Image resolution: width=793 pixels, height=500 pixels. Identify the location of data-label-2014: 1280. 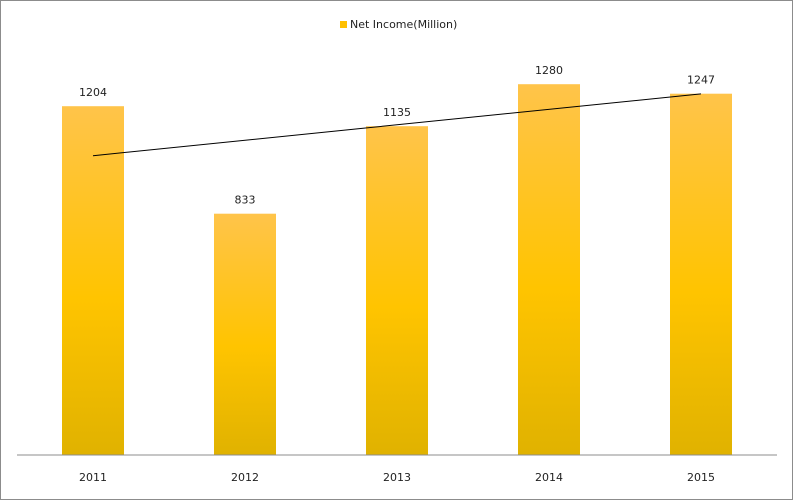
(549, 70).